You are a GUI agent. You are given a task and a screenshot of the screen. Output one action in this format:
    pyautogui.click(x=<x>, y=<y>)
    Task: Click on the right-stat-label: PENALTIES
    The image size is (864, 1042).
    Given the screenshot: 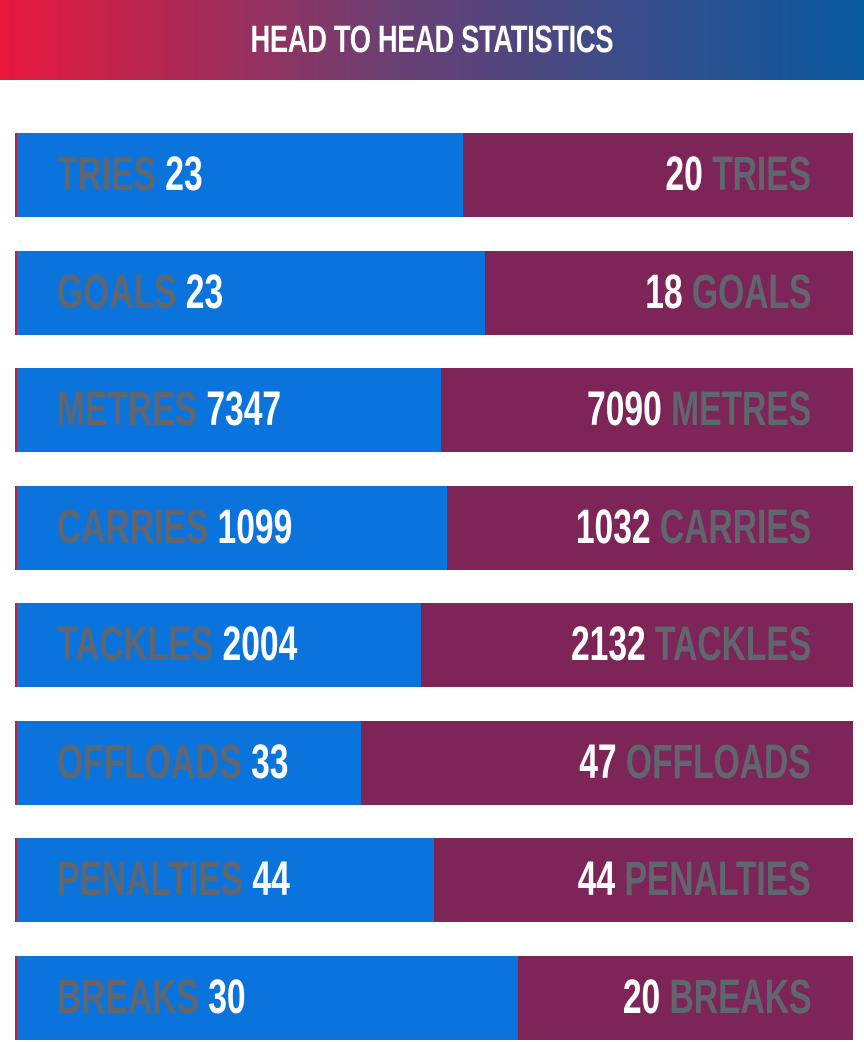 What is the action you would take?
    pyautogui.click(x=717, y=879)
    